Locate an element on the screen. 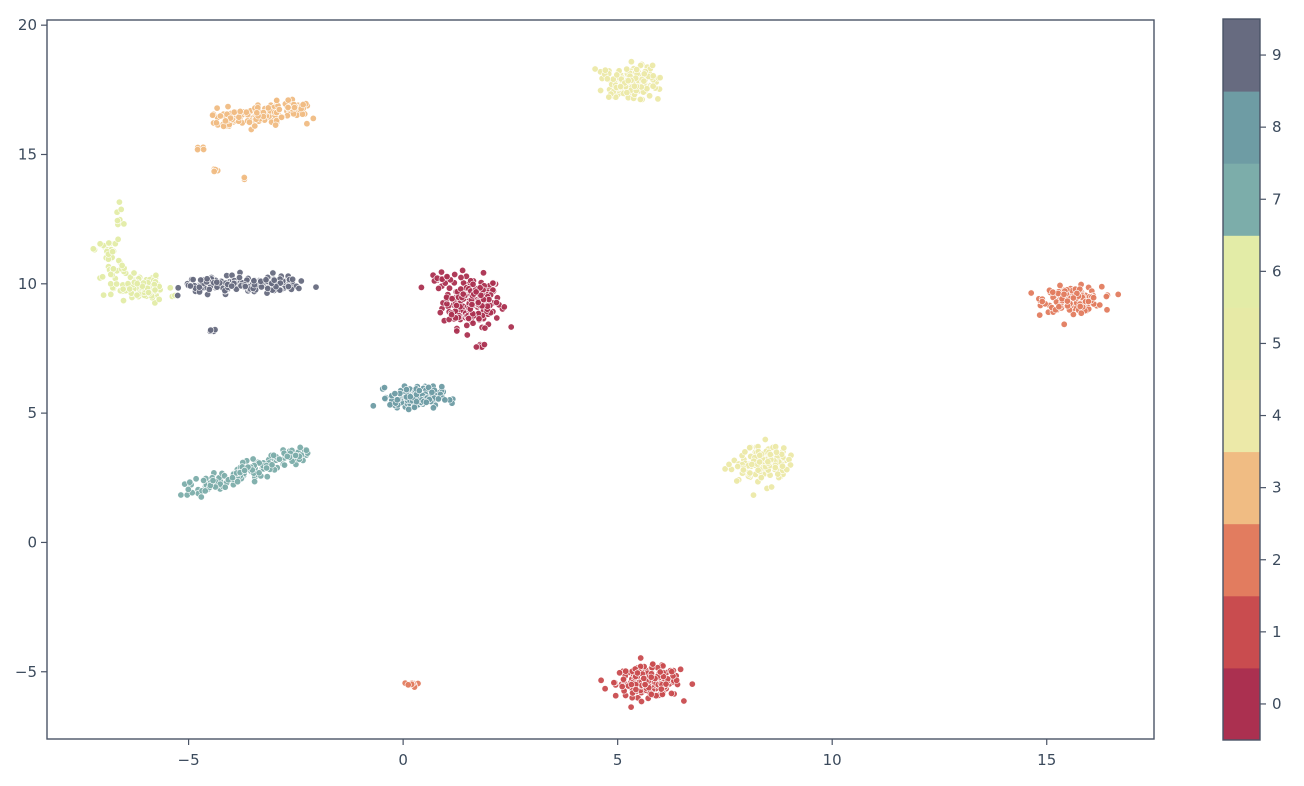 This screenshot has width=1304, height=786. colorbar-frame is located at coordinates (1241, 379).